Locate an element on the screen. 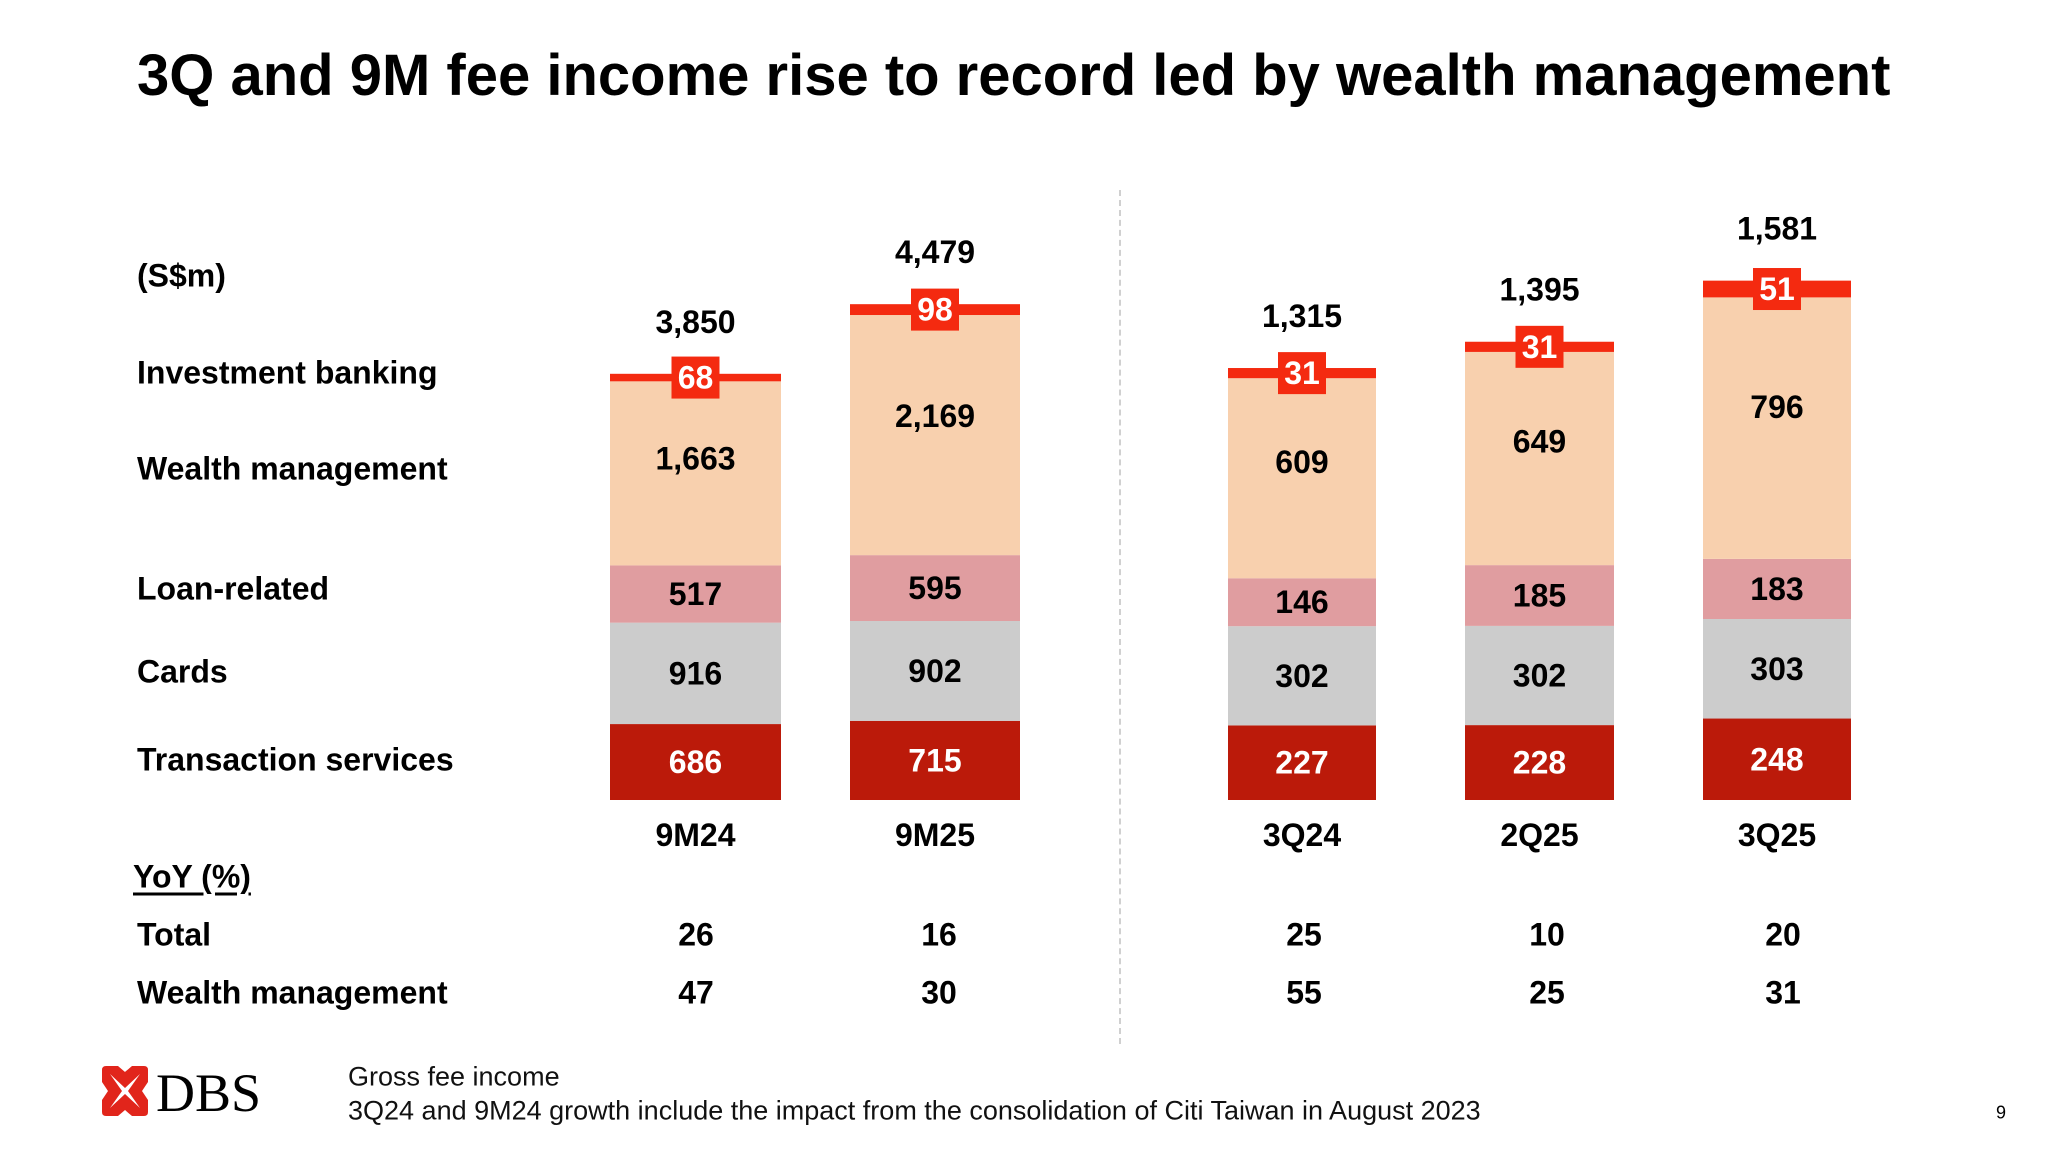 This screenshot has height=1152, width=2048. value-label-cards: 303 is located at coordinates (1776, 669).